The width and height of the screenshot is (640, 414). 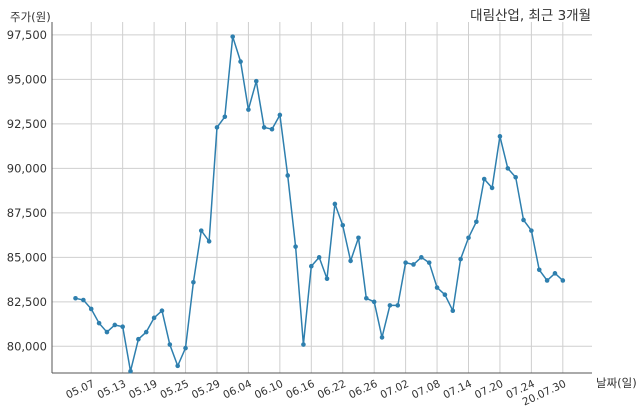 What do you see at coordinates (363, 390) in the screenshot?
I see `x-tick-label: 06.26` at bounding box center [363, 390].